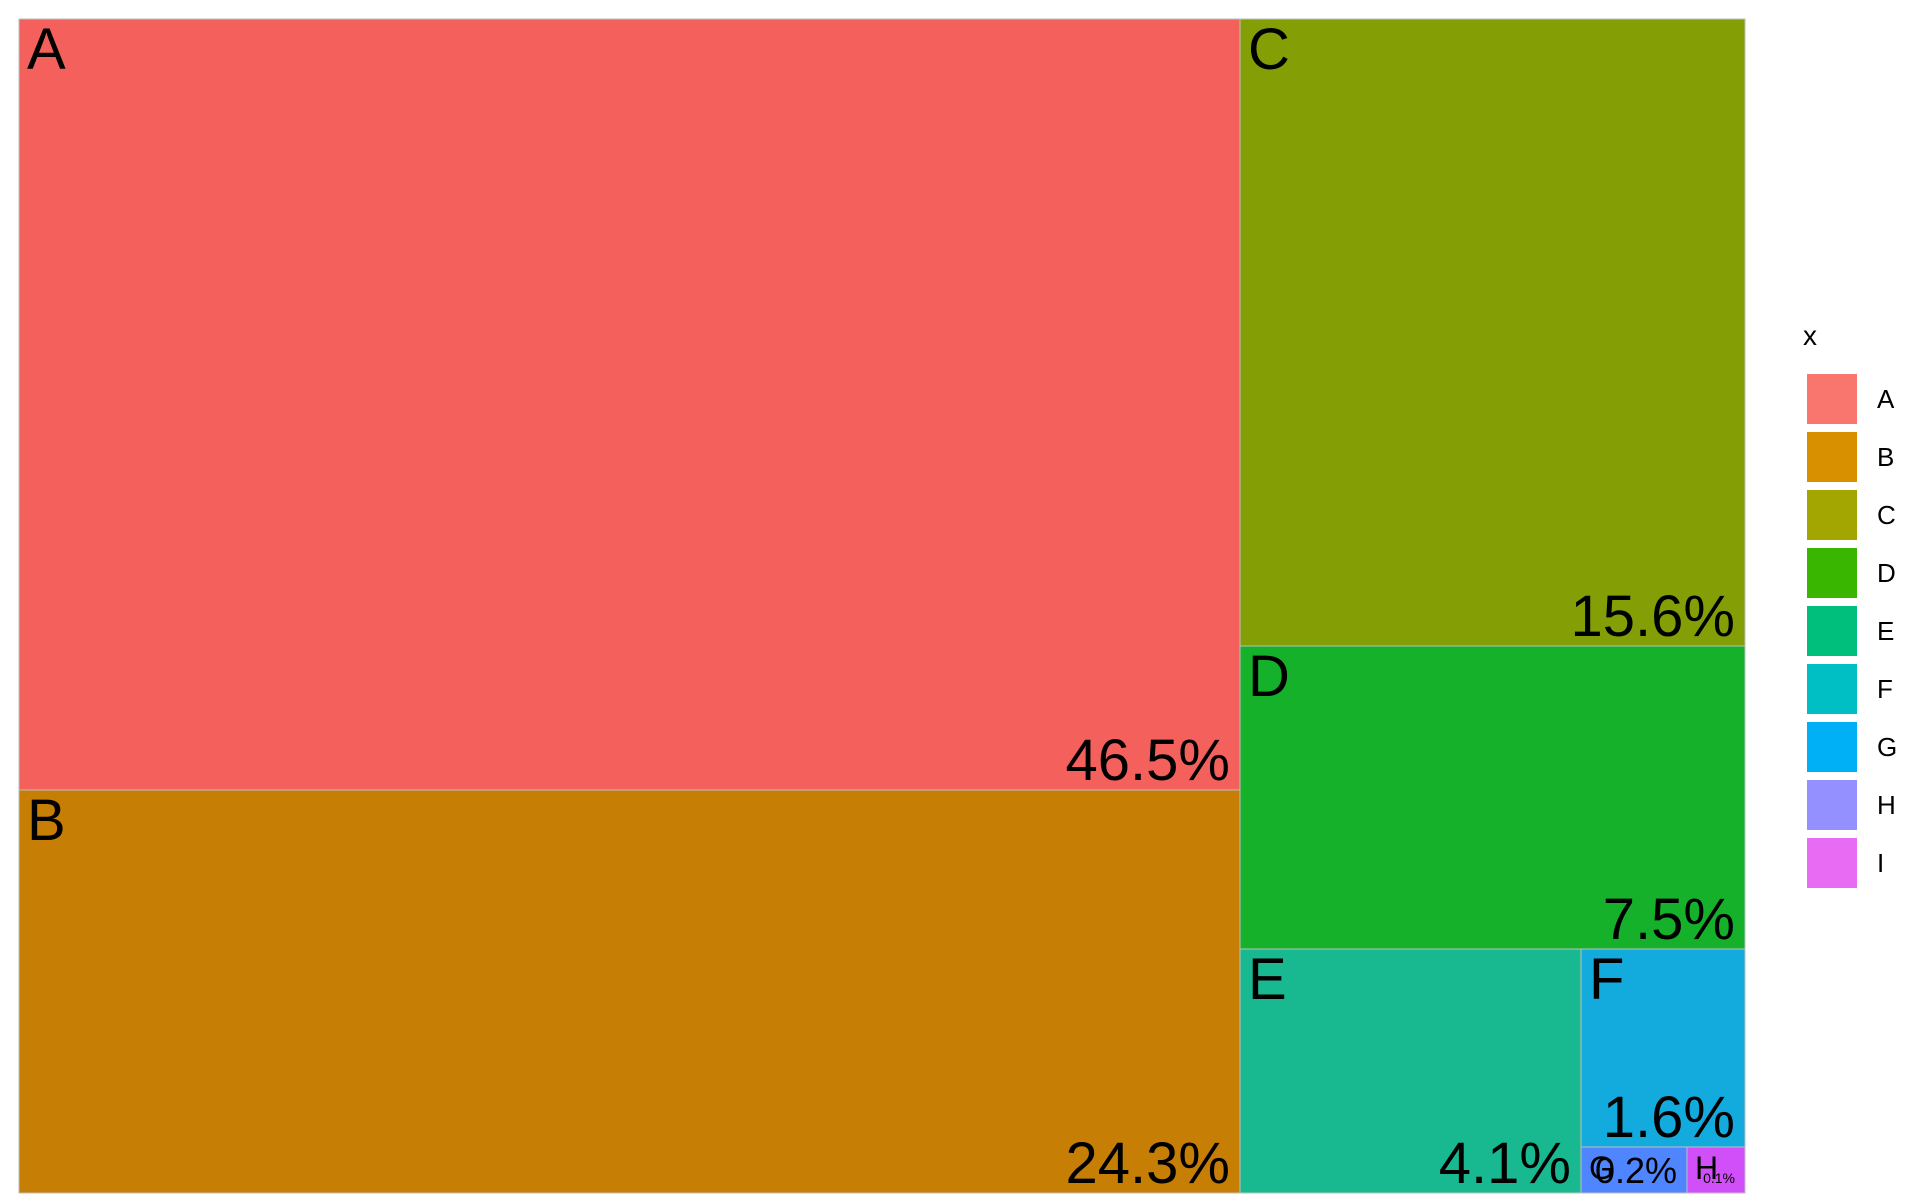 The height and width of the screenshot is (1200, 1920). Describe the element at coordinates (1269, 676) in the screenshot. I see `tile-name-d: D` at that location.